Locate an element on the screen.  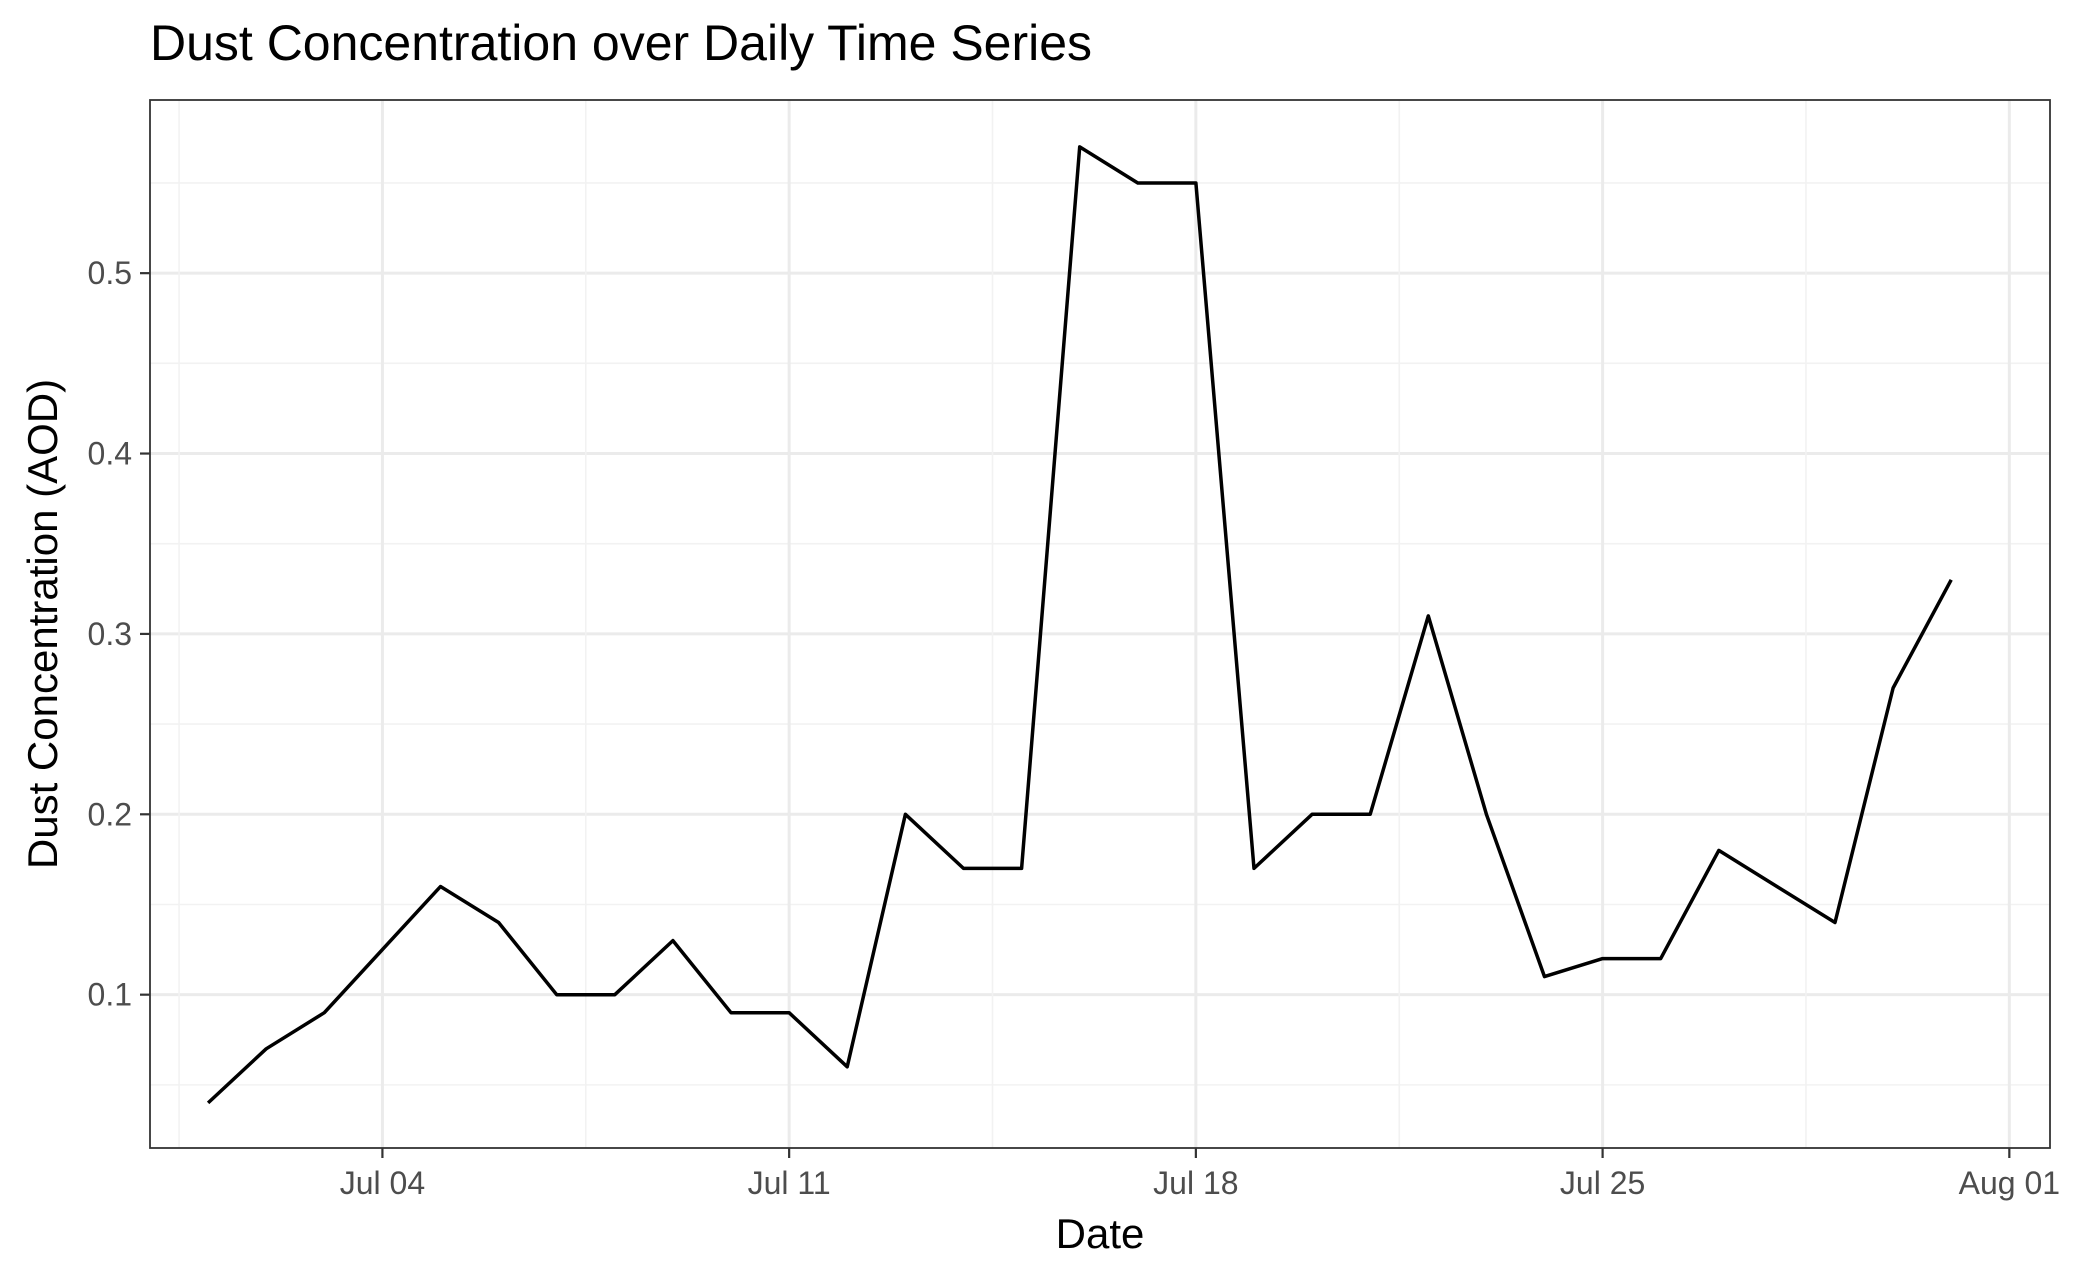
x-axis-title: Date is located at coordinates (1100, 1233).